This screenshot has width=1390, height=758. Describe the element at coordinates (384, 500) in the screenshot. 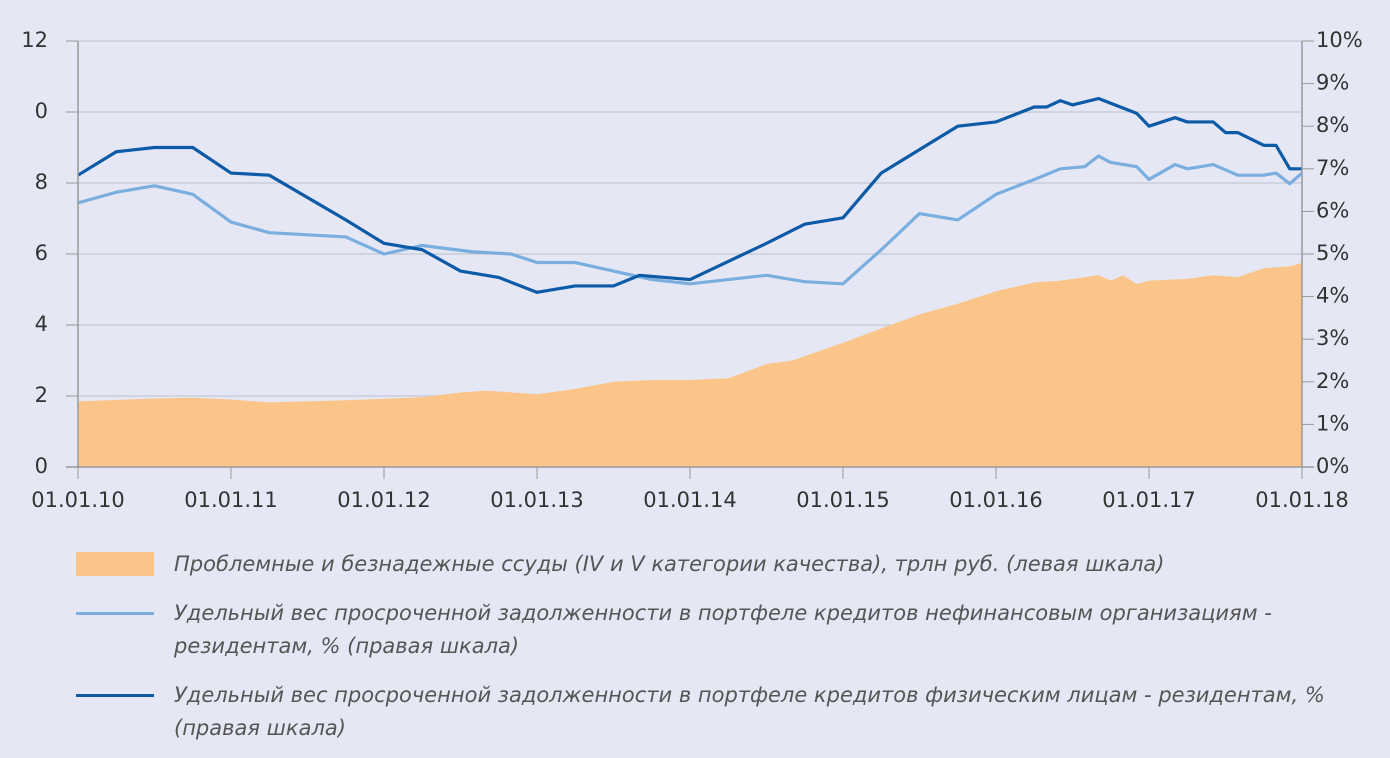

I see `x-tick-label: 01.01.12` at that location.